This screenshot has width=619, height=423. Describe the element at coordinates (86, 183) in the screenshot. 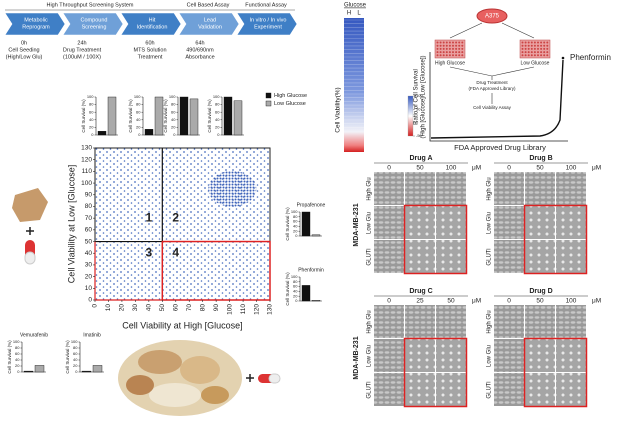

I see `y-tick-label: 100` at that location.